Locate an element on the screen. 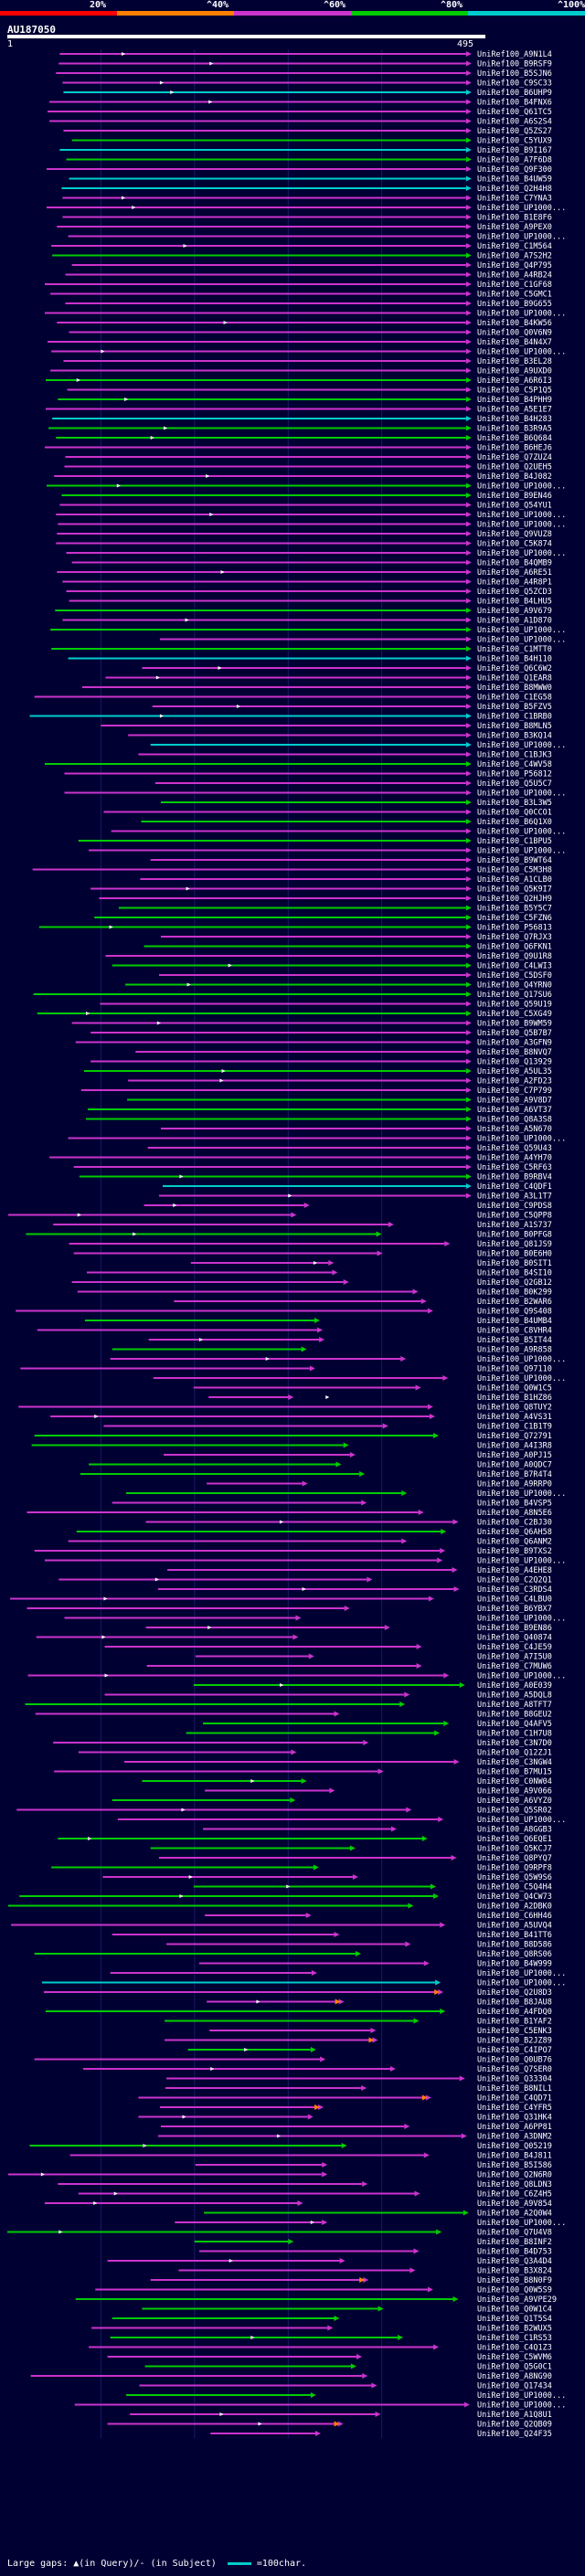  hit-label: UniRef100_A4R8P1 is located at coordinates (514, 583).